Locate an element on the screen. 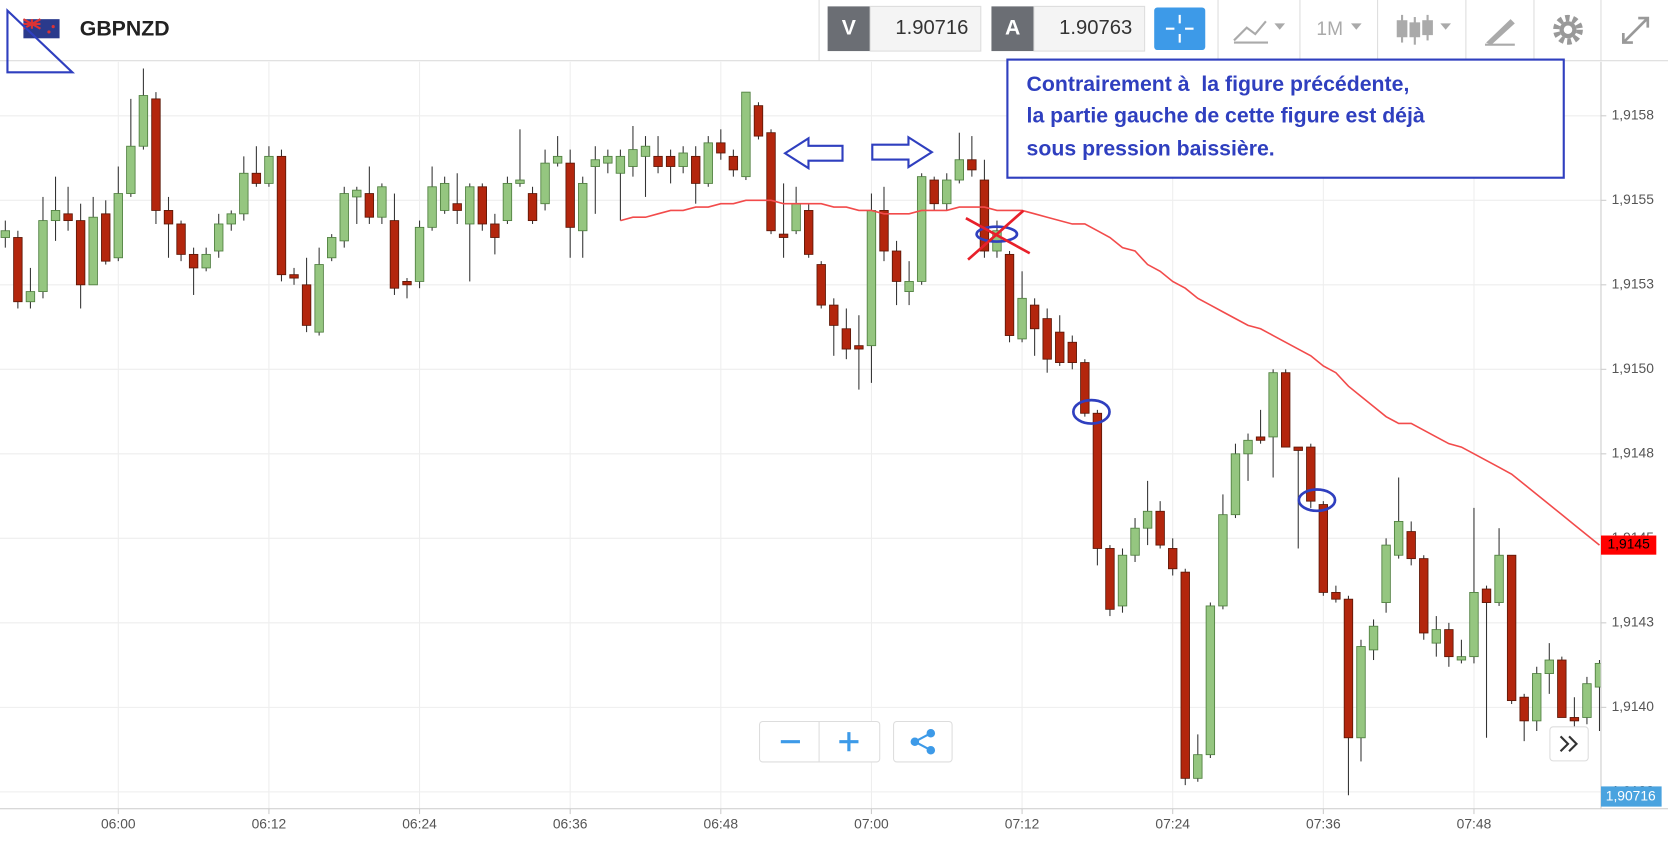 Image resolution: width=1668 pixels, height=846 pixels. y-tick-label: 1,9150 is located at coordinates (1633, 368).